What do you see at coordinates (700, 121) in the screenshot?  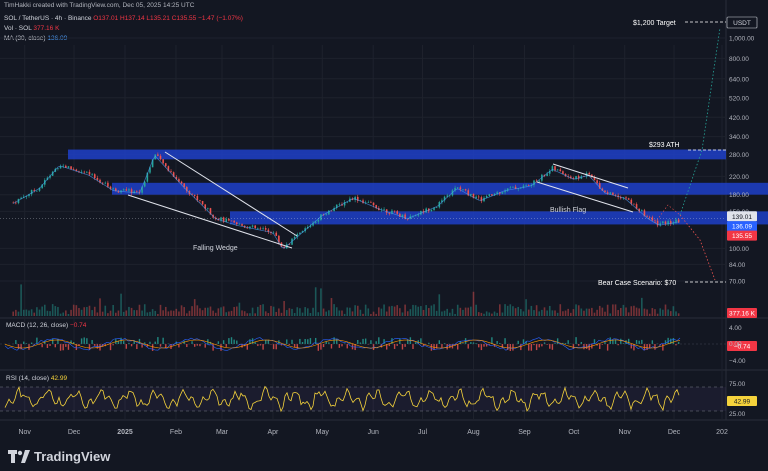 I see `bull-projection-path` at bounding box center [700, 121].